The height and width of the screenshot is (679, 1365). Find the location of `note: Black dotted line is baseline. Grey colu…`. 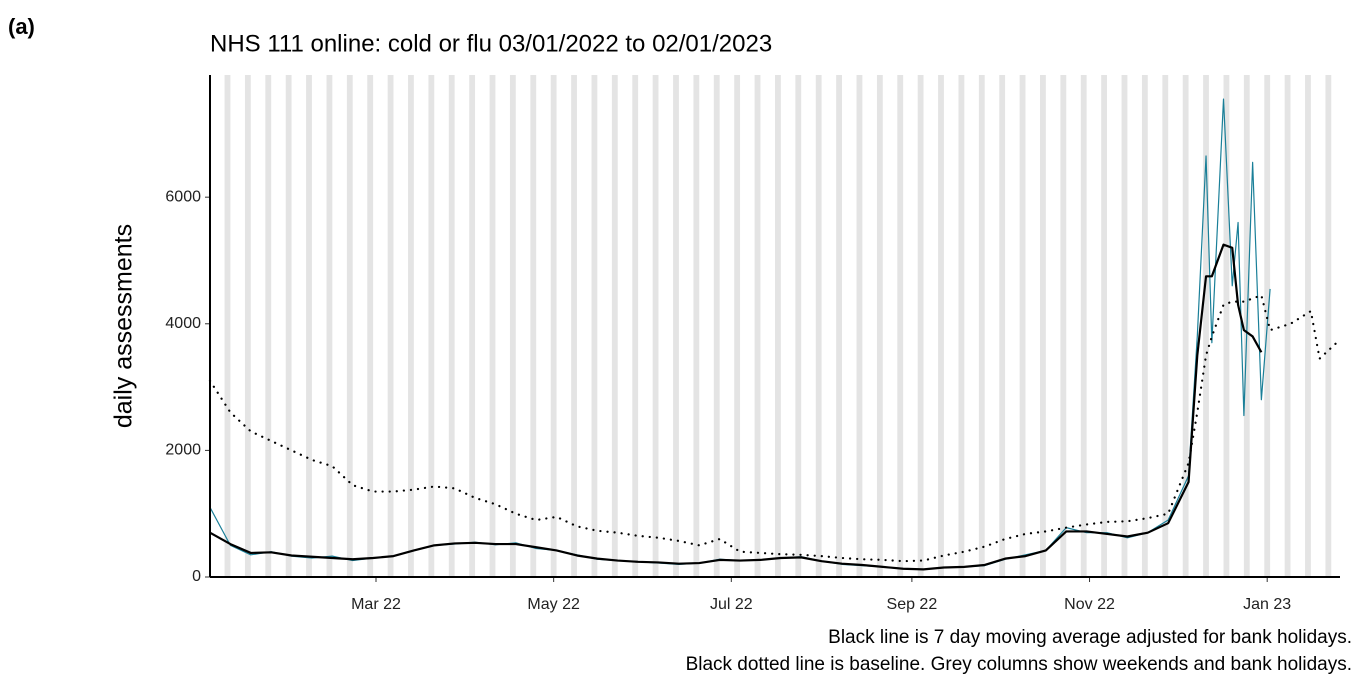

note: Black dotted line is baseline. Grey colu… is located at coordinates (1019, 664).